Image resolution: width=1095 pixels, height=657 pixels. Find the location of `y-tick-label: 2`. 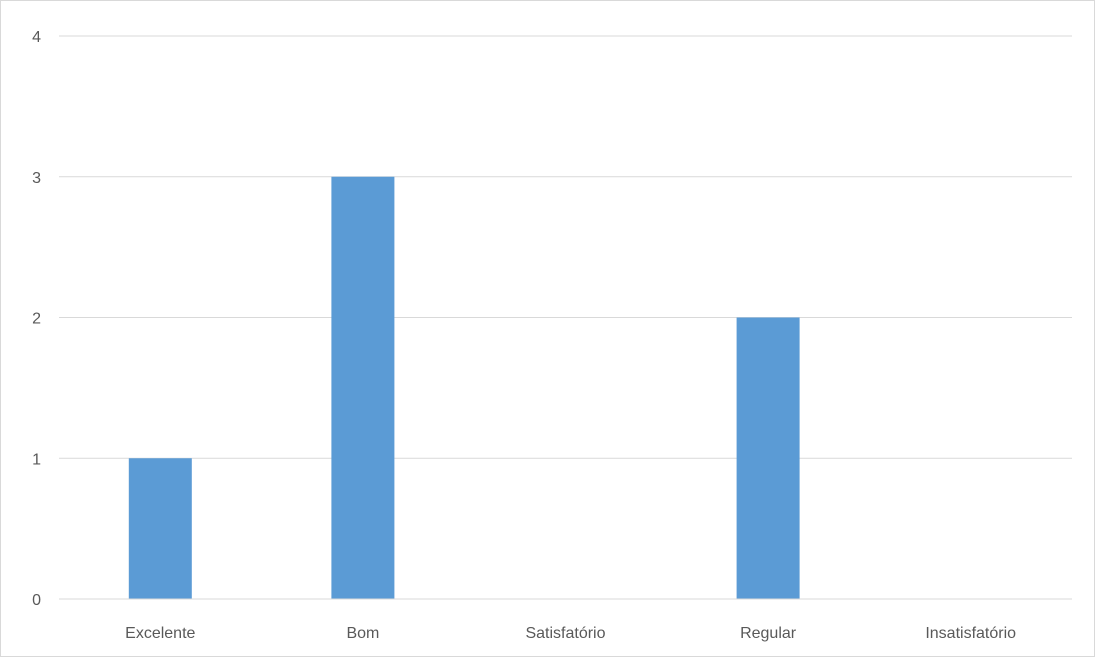

y-tick-label: 2 is located at coordinates (36, 319).